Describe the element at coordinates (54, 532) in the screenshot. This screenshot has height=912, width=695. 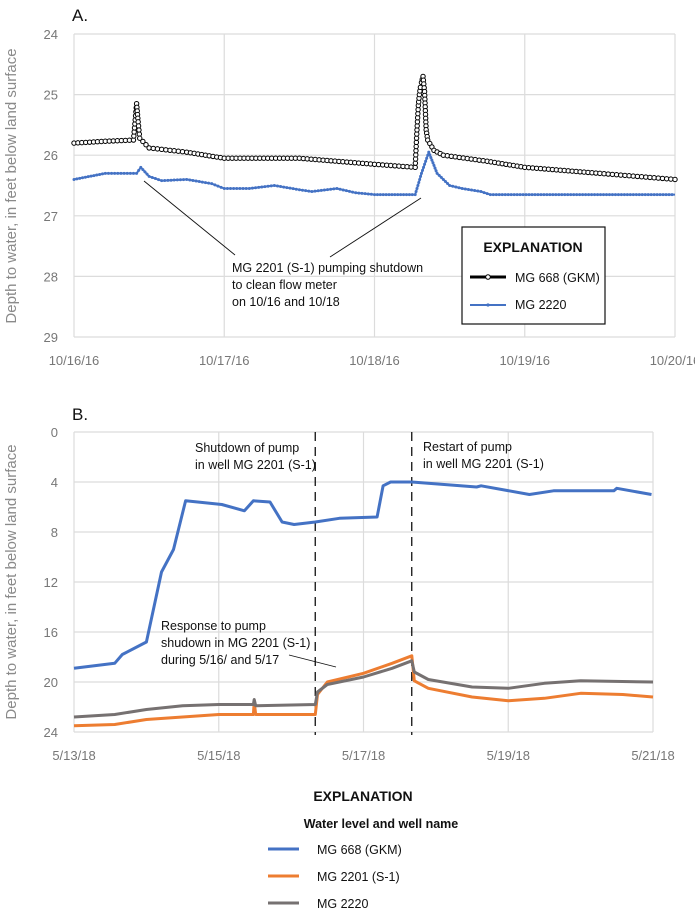
I see `chart-b-y-tick-label: 8` at that location.